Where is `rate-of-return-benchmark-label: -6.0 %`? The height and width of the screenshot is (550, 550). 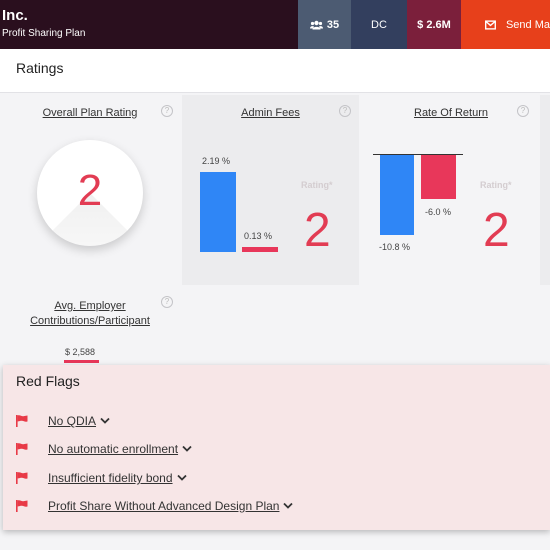
rate-of-return-benchmark-label: -6.0 % is located at coordinates (438, 212).